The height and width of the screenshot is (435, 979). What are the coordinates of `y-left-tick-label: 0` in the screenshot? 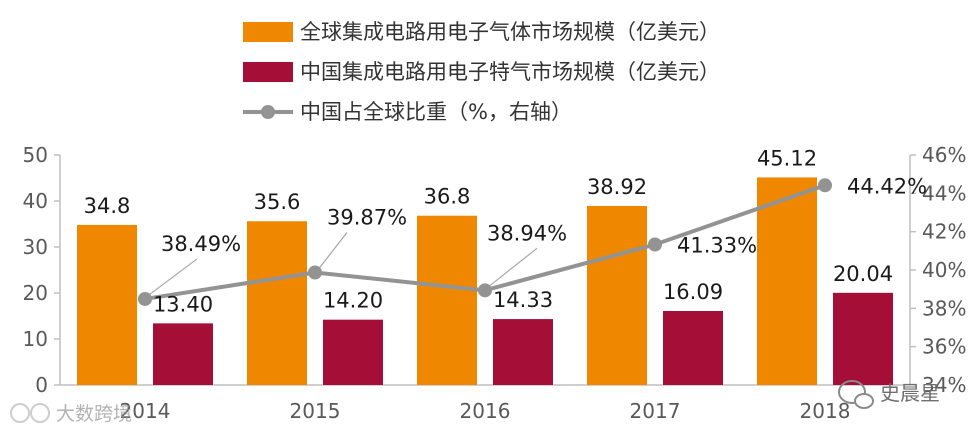 It's located at (41, 385).